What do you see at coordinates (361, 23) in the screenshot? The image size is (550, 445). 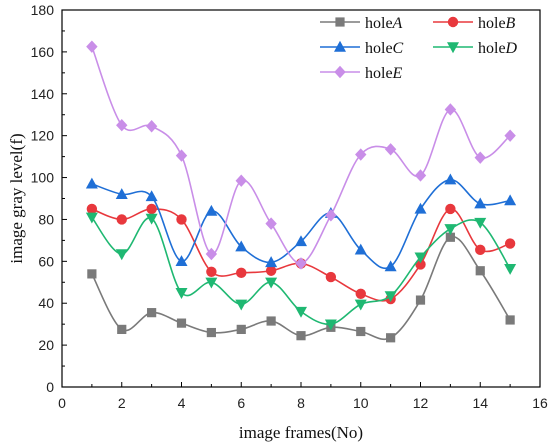 I see `legend-item-holeA: holeA` at bounding box center [361, 23].